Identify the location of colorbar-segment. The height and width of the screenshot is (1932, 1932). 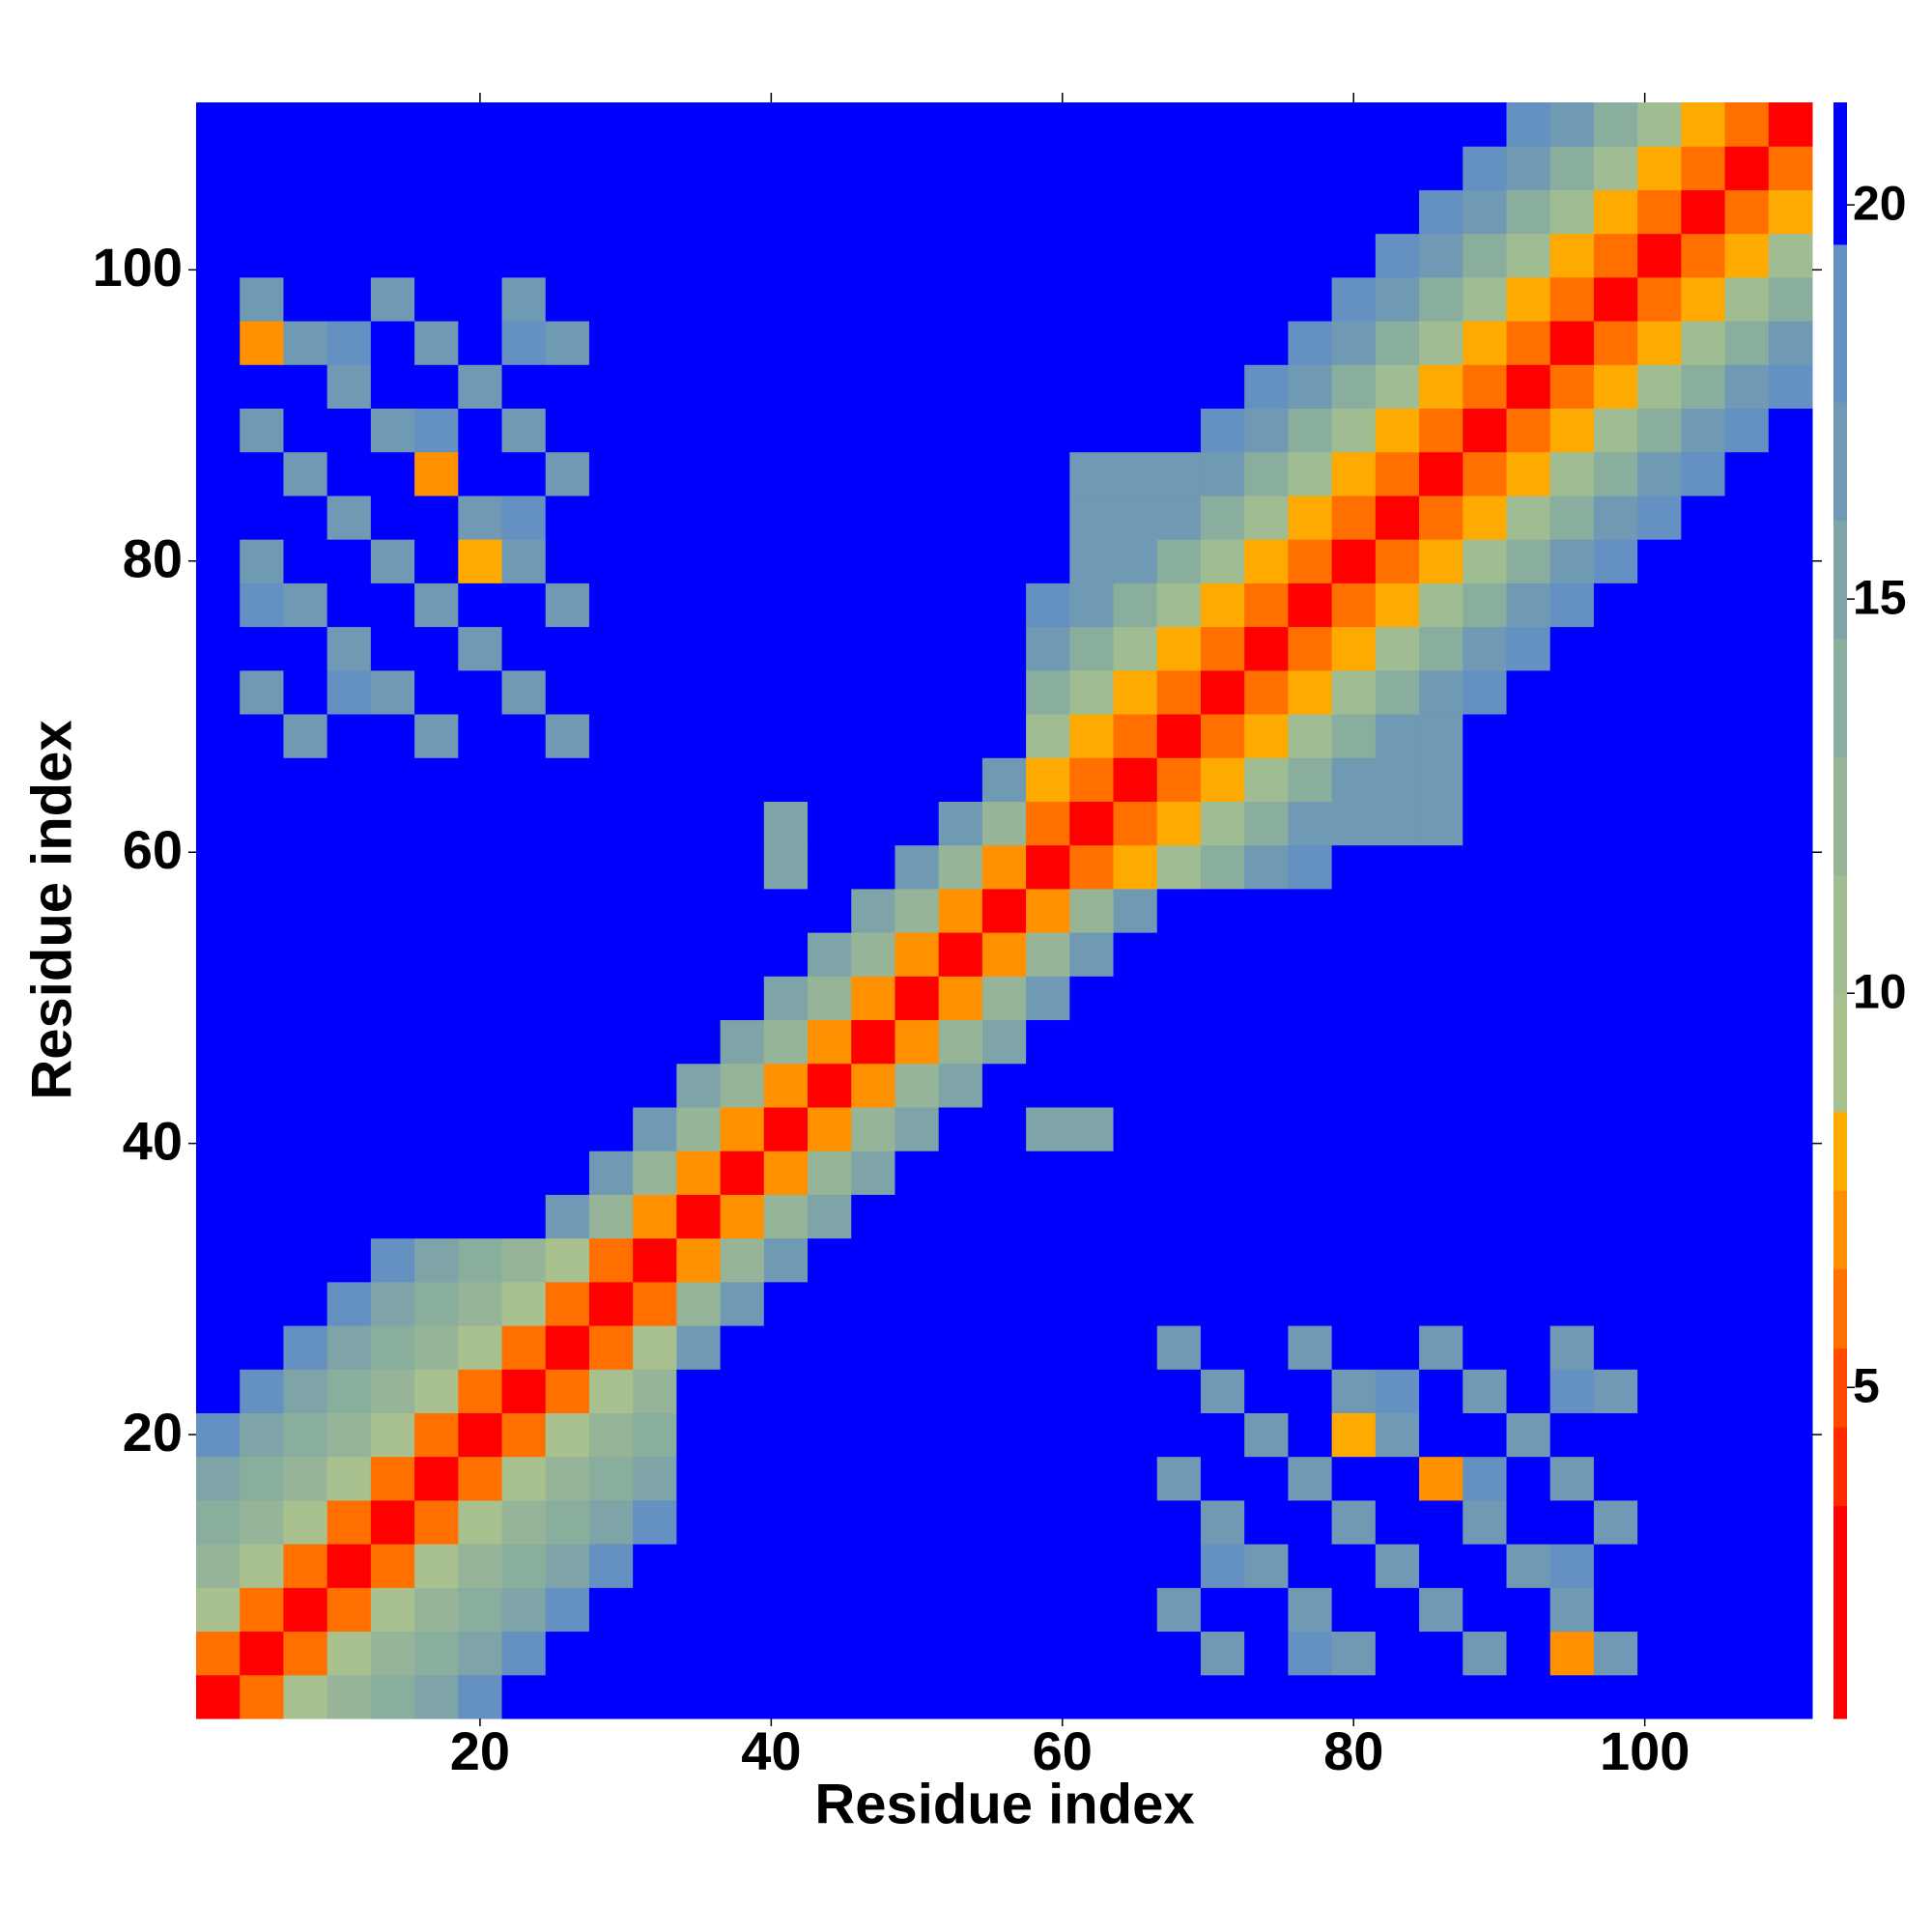
(1840, 1308).